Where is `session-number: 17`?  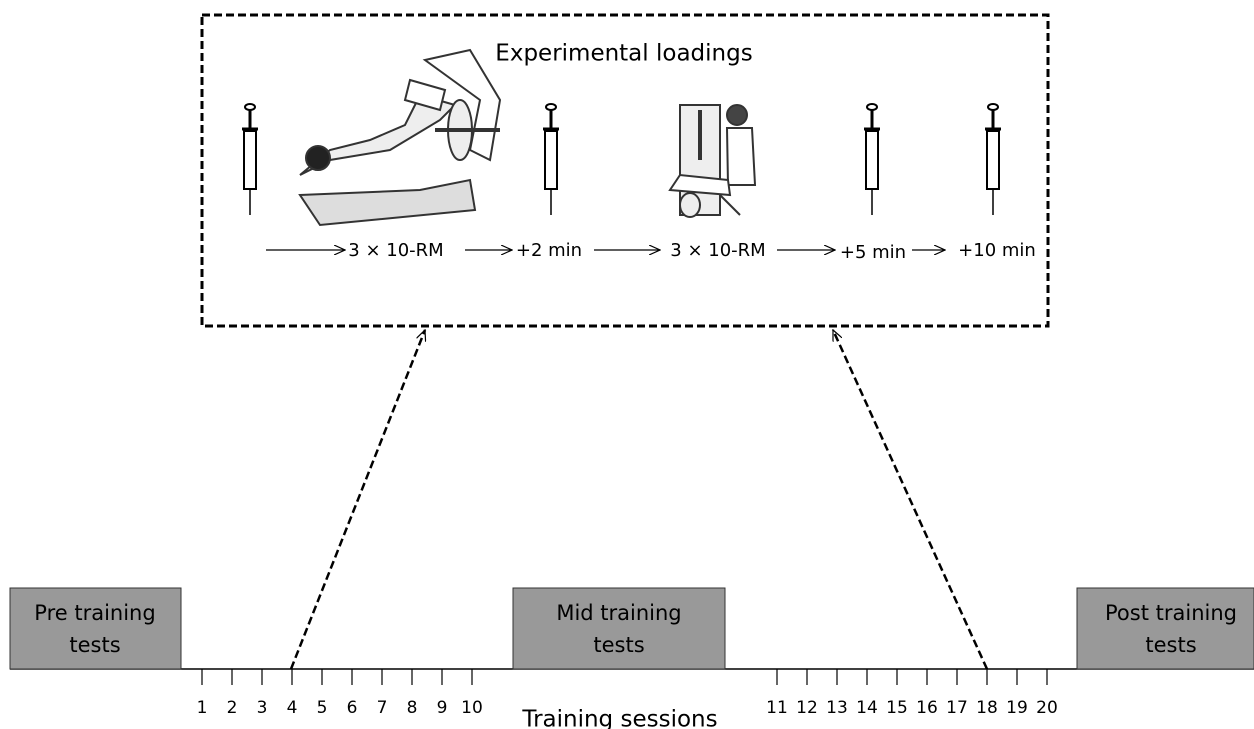
session-number: 17 is located at coordinates (957, 708).